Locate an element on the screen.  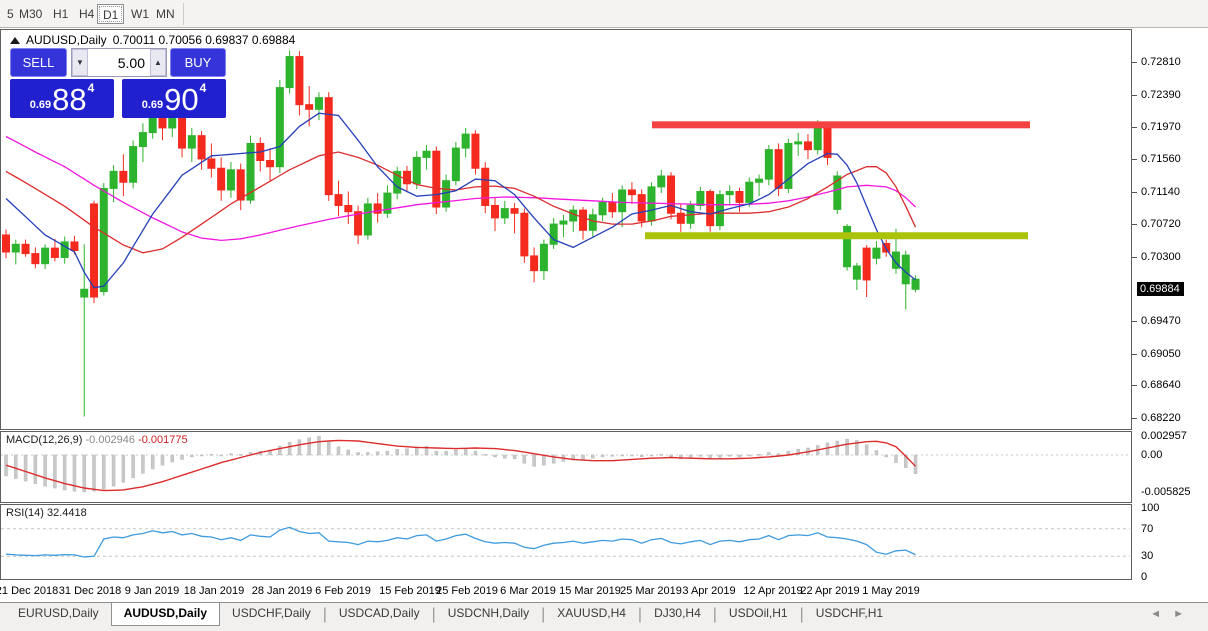
date-axis-label: 6 Mar 2019 is located at coordinates (528, 591).